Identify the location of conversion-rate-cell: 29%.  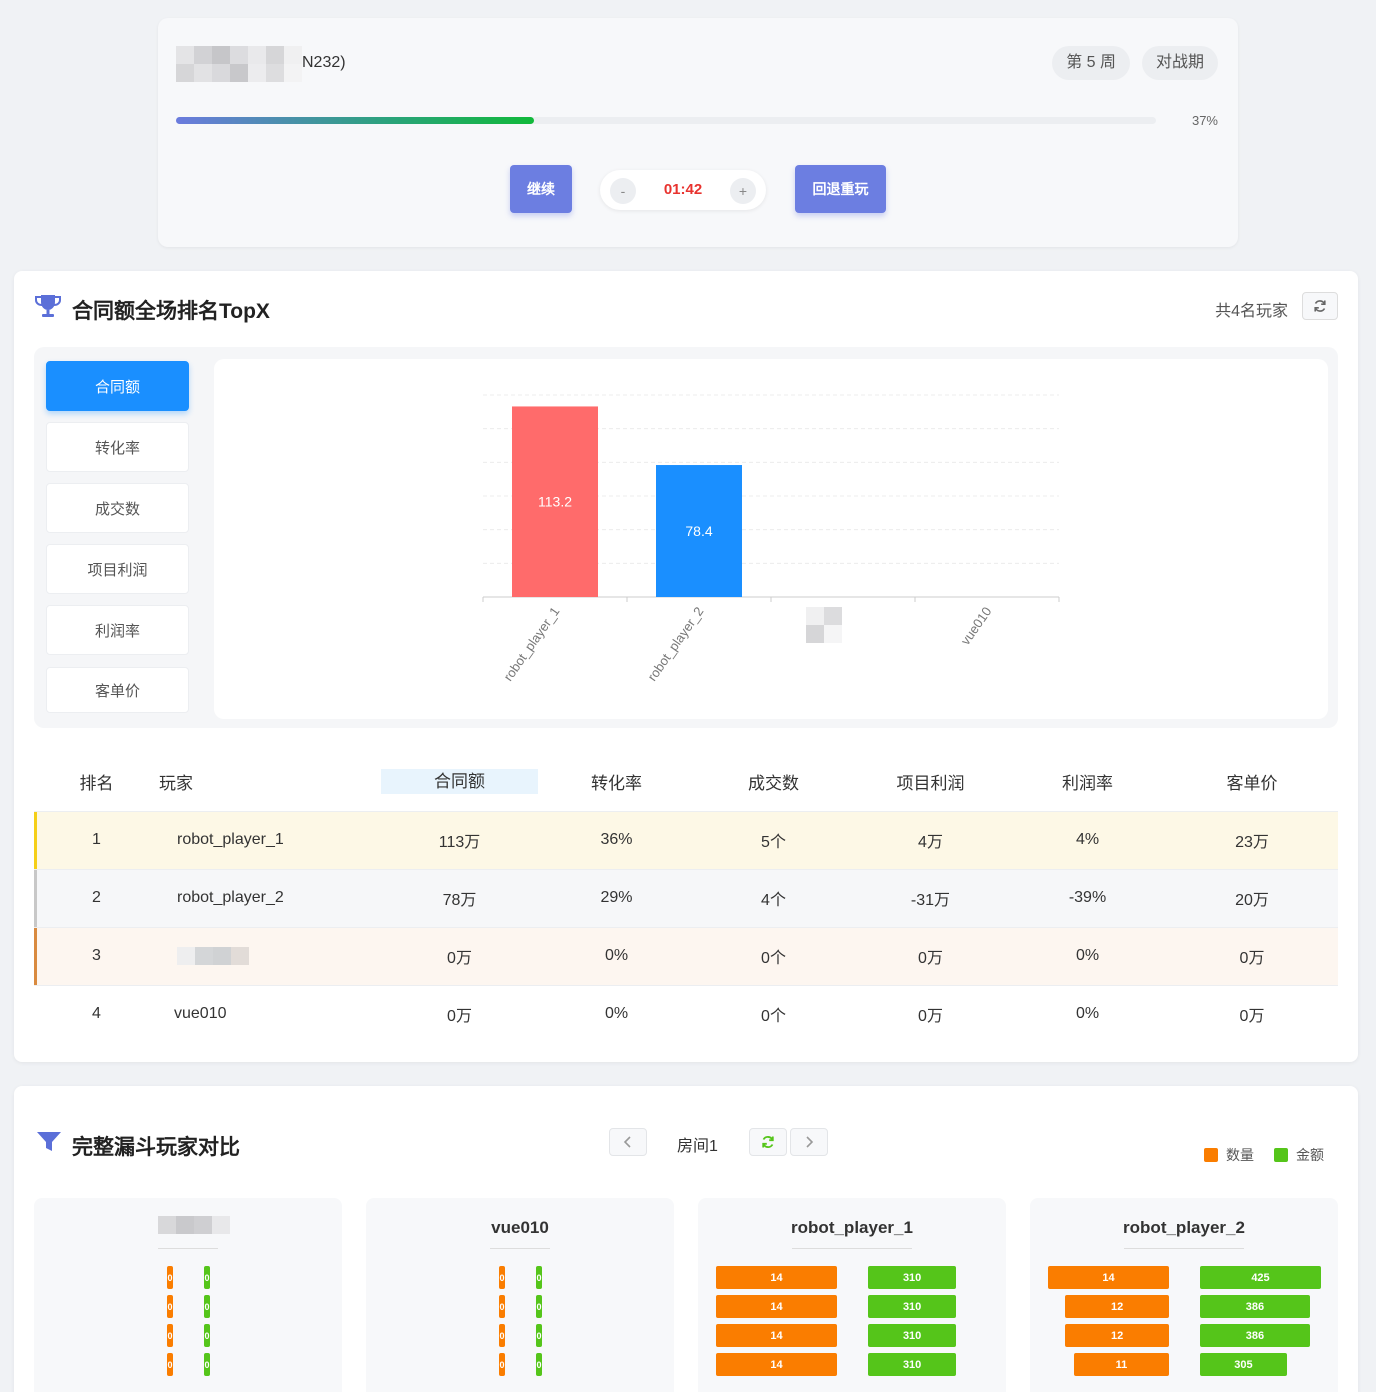
(616, 897).